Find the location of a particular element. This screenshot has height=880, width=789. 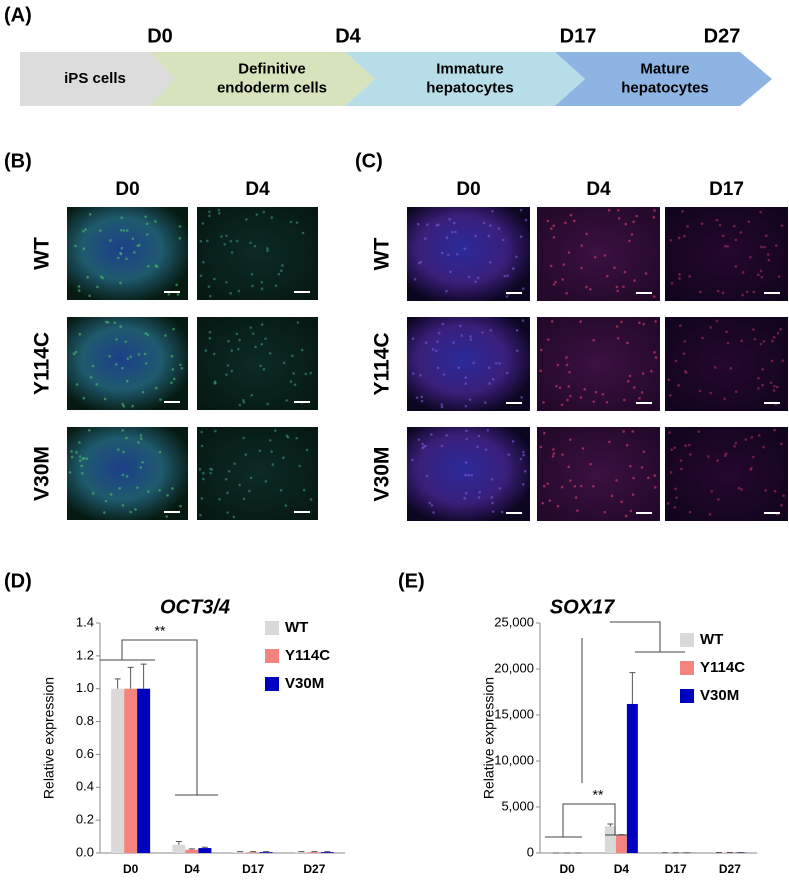

stage-label: hepatocytes is located at coordinates (470, 87).